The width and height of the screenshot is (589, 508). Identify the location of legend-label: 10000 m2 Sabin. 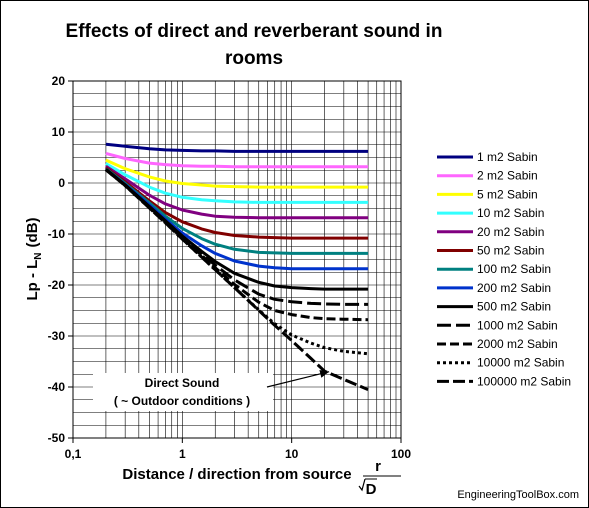
(520, 363).